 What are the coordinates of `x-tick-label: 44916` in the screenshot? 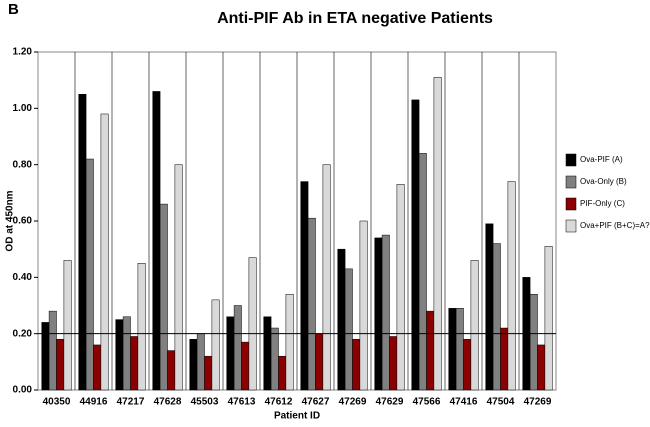 It's located at (94, 402).